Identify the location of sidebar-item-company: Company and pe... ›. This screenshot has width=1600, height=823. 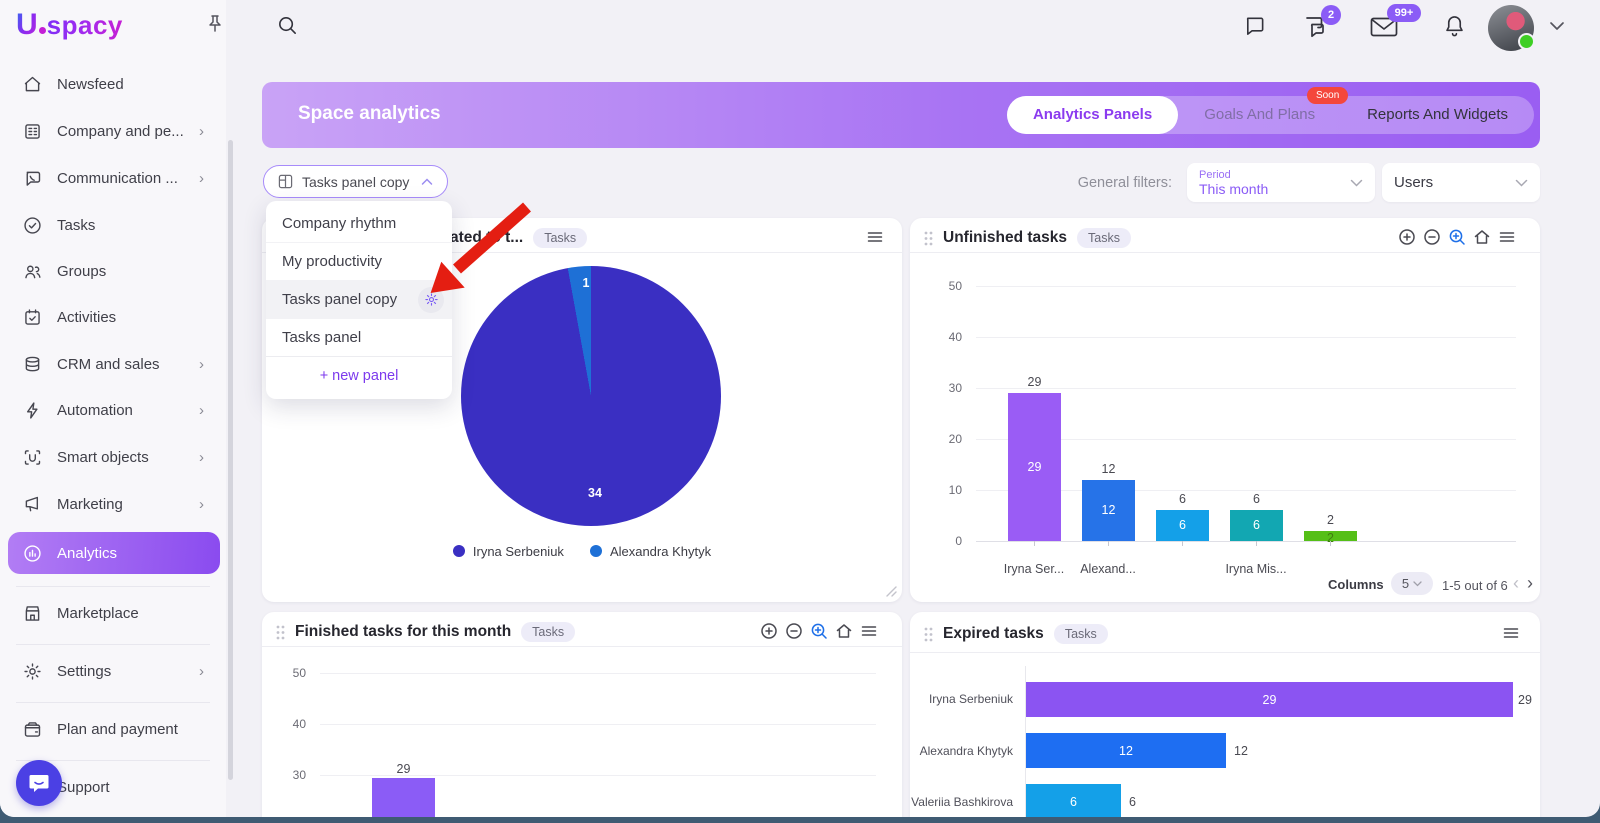
(114, 131).